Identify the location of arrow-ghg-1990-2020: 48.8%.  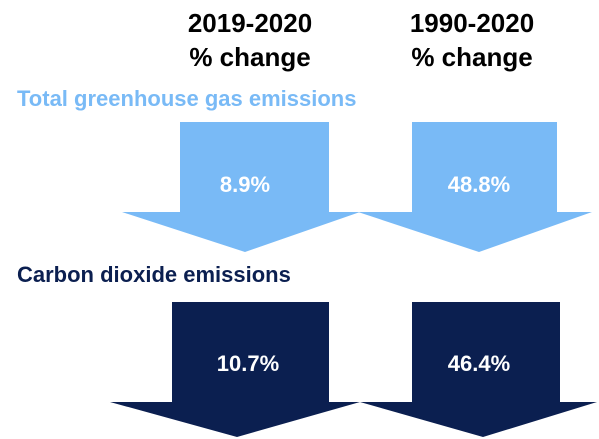
(475, 187).